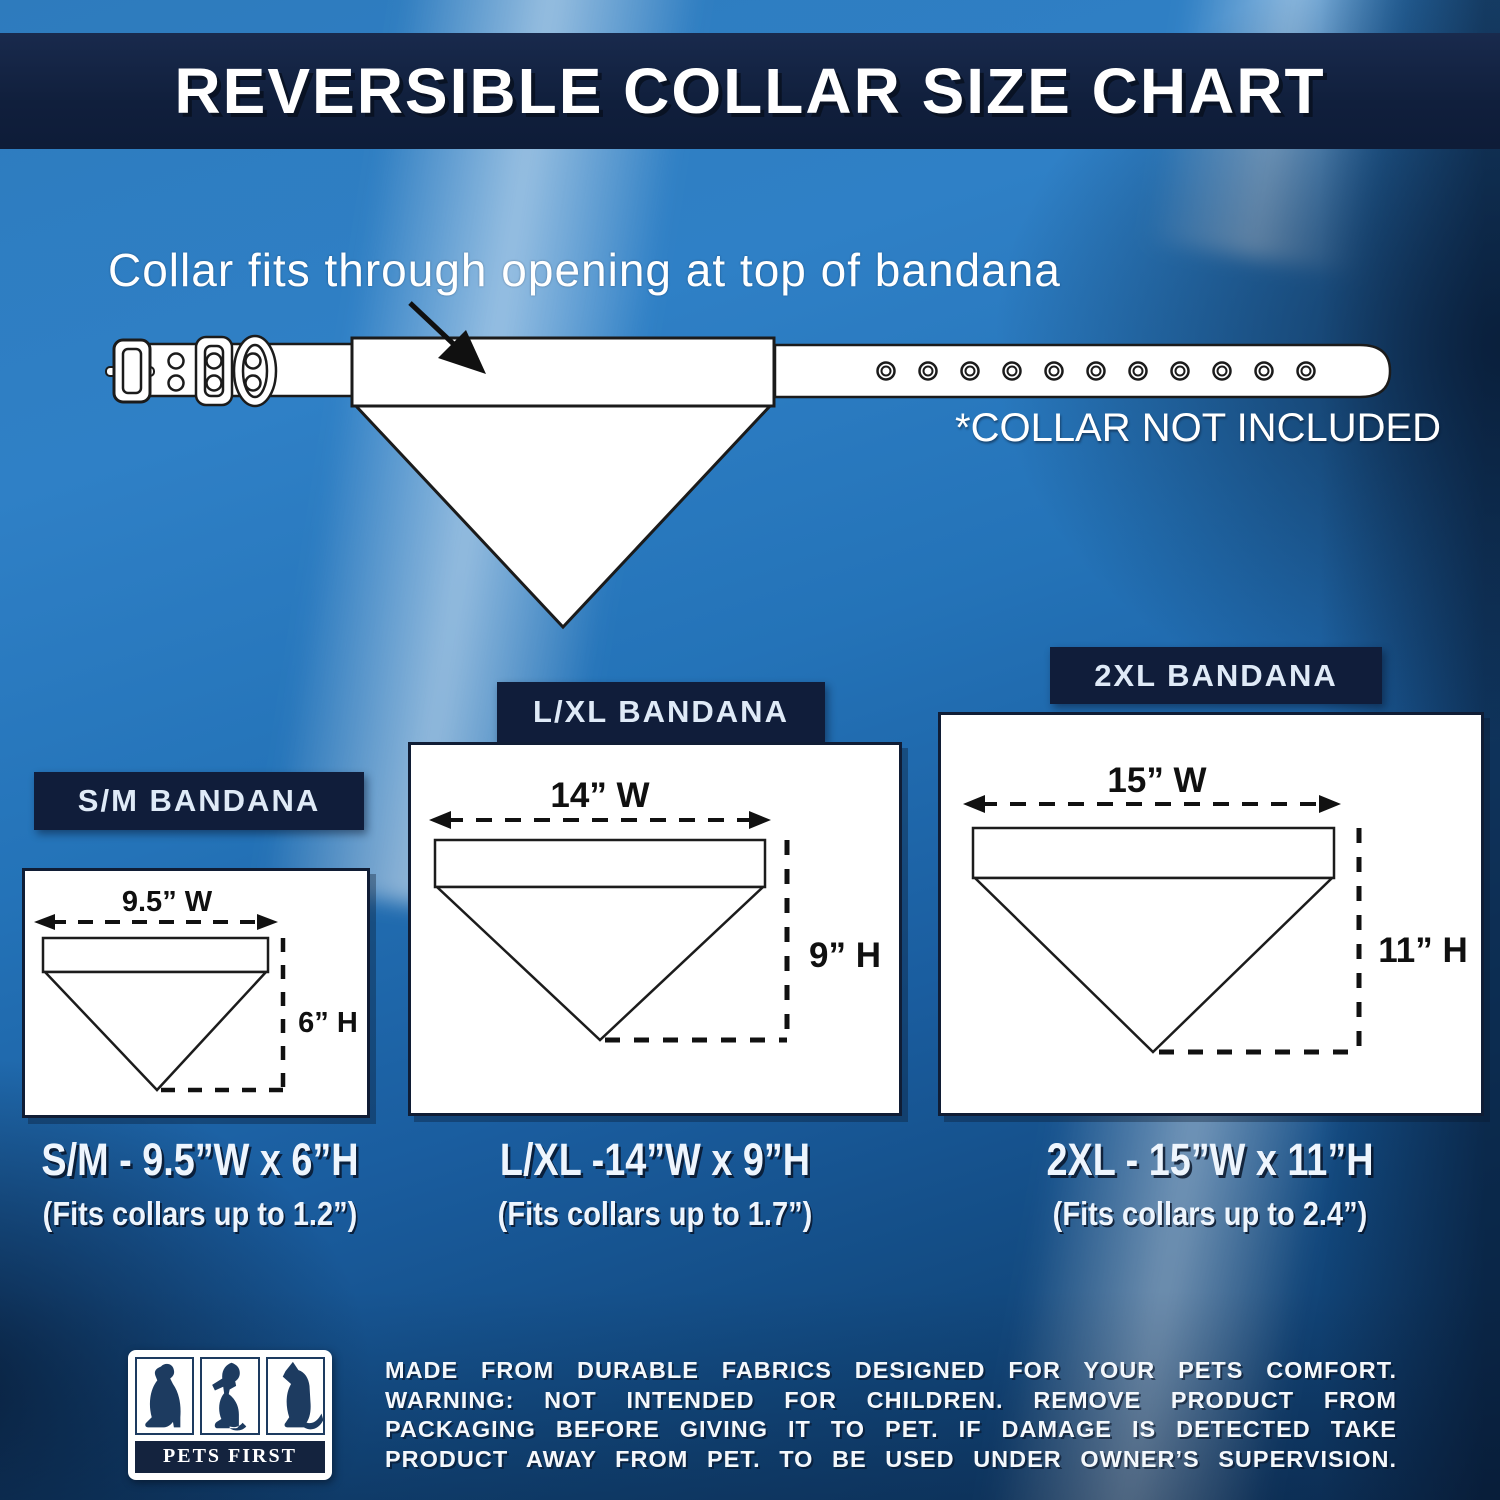 The image size is (1500, 1500). I want to click on width-dimension-label: 9.5” W, so click(167, 902).